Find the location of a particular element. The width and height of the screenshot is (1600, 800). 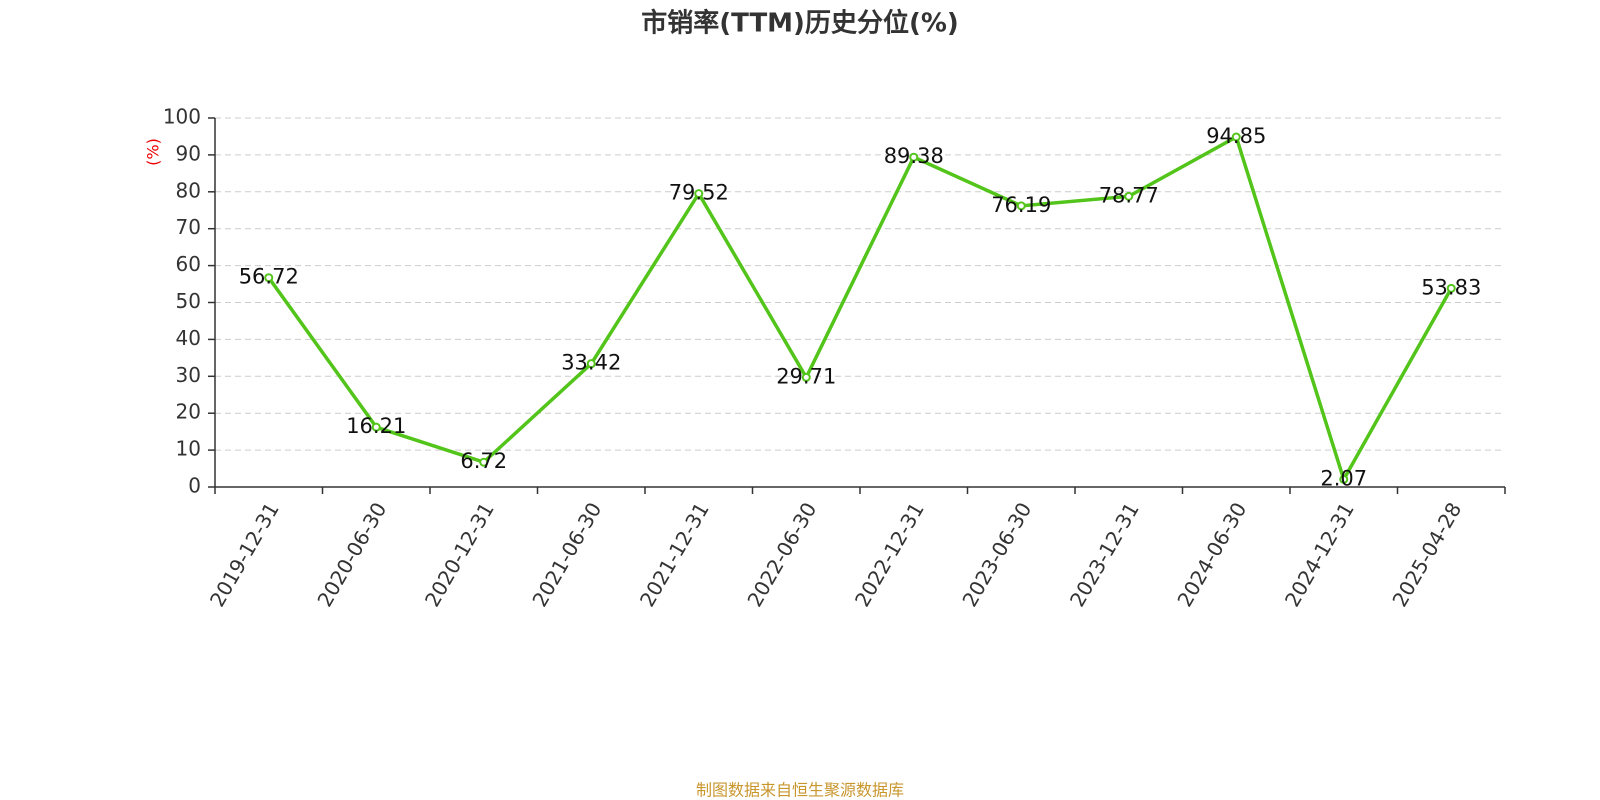

data-label: 89.38 is located at coordinates (914, 156).